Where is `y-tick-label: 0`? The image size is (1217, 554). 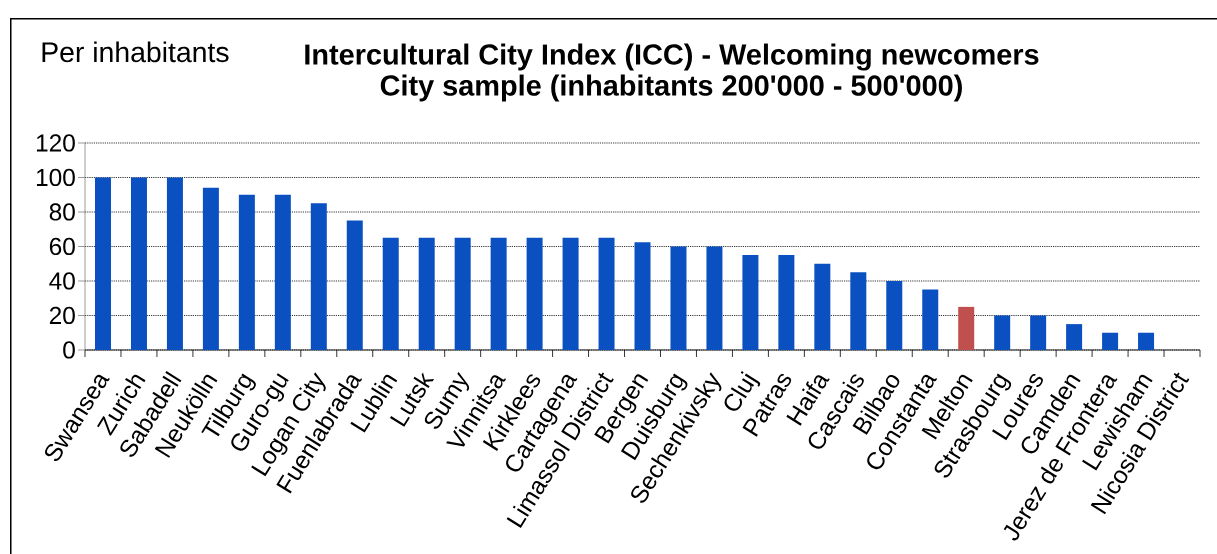 y-tick-label: 0 is located at coordinates (69, 350).